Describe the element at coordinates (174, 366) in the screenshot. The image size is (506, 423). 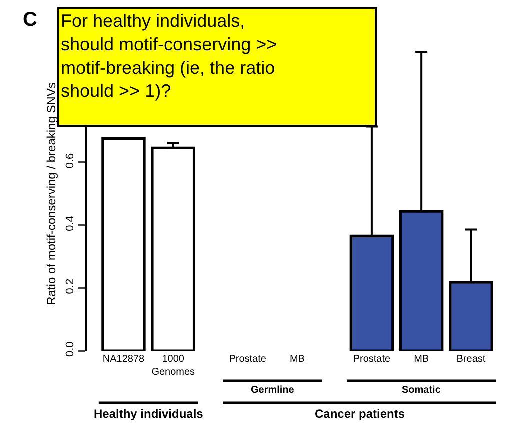
I see `x-tick-label: 1000 Genomes` at that location.